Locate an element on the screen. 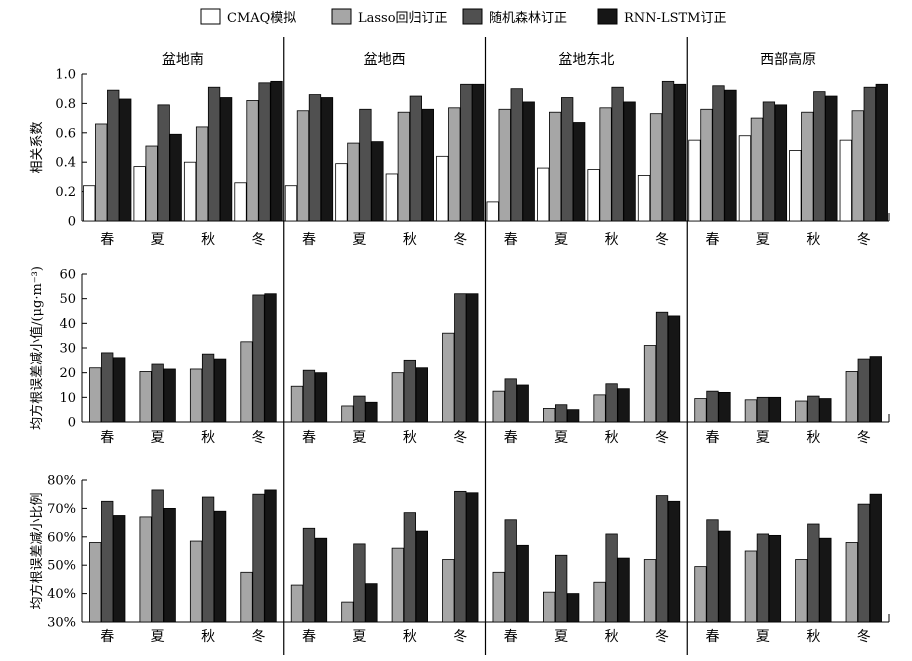  bar-row2-p3-秋-s2 is located at coordinates (825, 580).